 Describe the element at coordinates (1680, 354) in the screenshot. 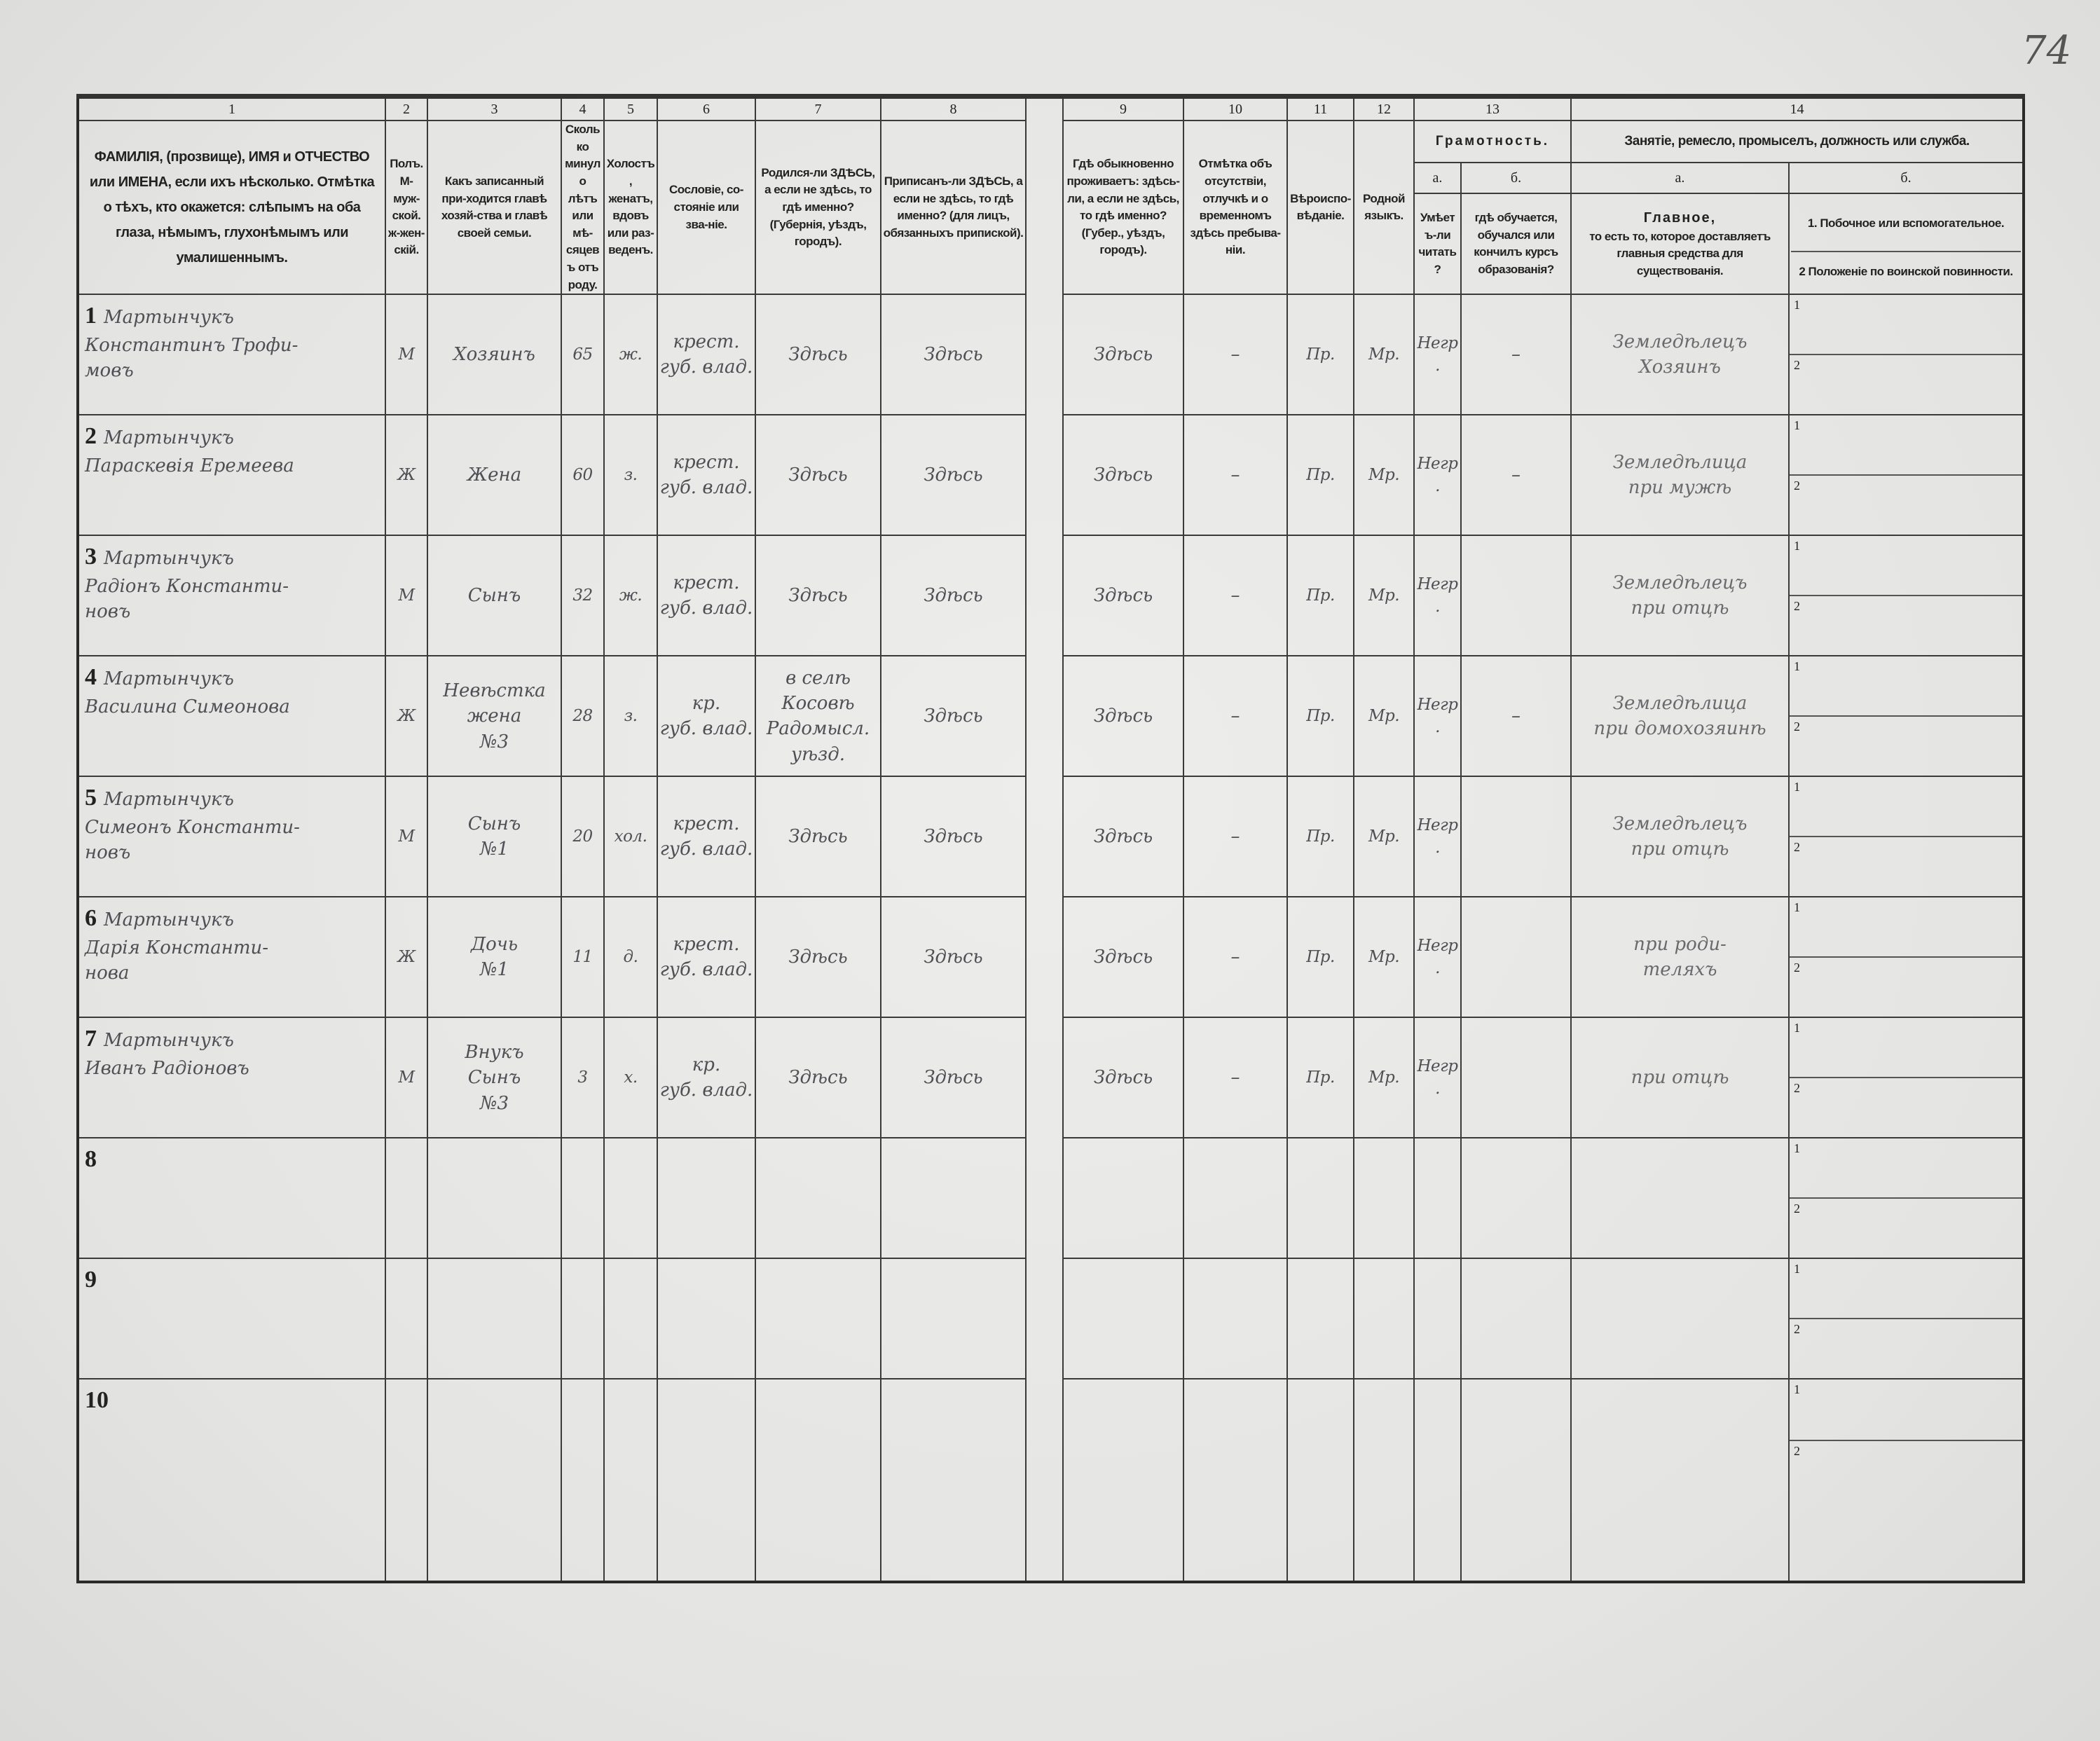

I see `value-occupation: Земледѣлецъ Хозяинъ` at that location.